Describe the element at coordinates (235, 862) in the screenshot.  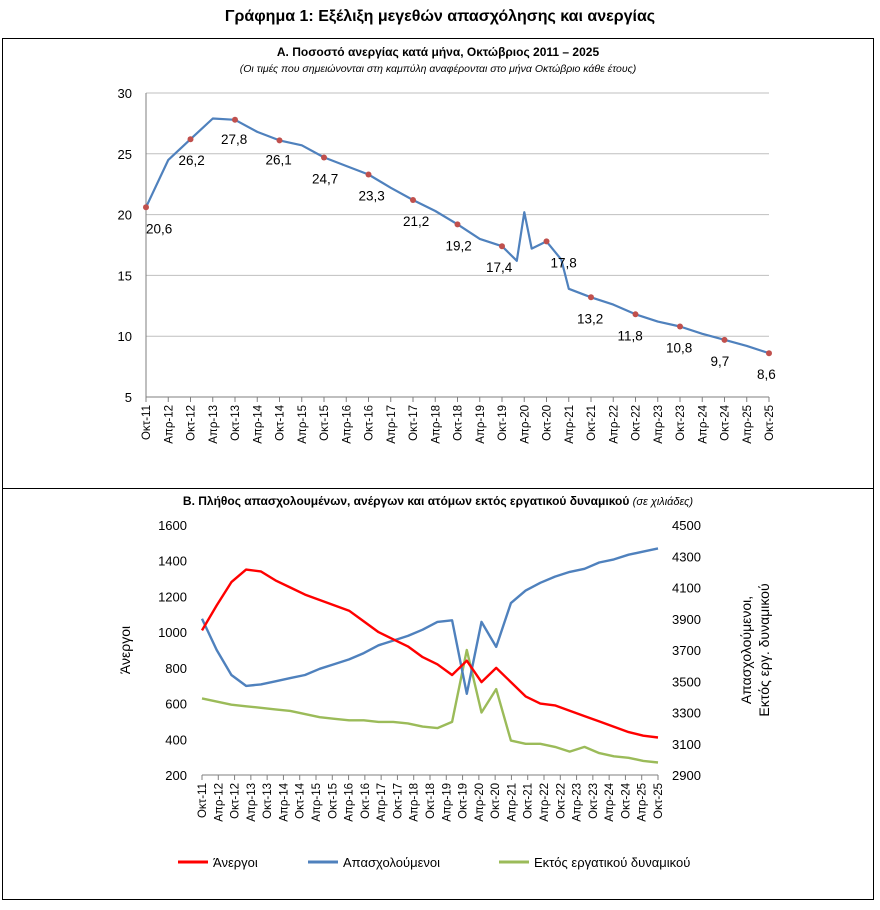
I see `legend-unemployed-label: Άνεργοι` at that location.